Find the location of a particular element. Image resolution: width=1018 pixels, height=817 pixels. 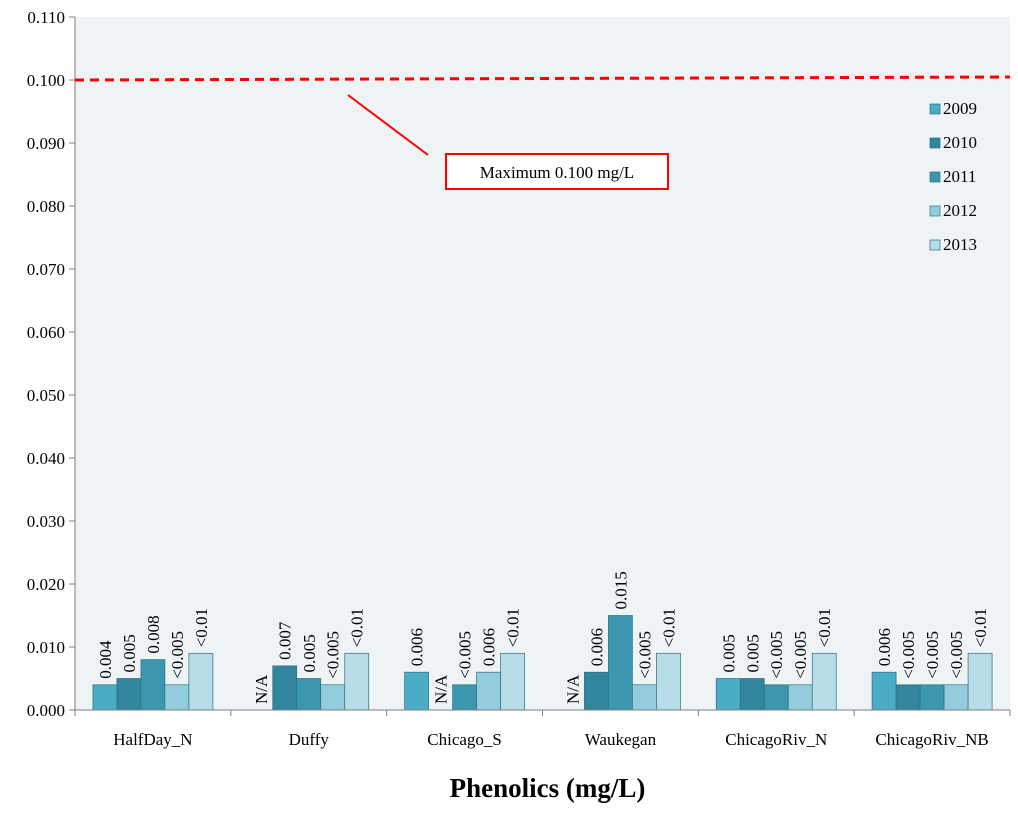

data-label: 0.008 is located at coordinates (153, 634).